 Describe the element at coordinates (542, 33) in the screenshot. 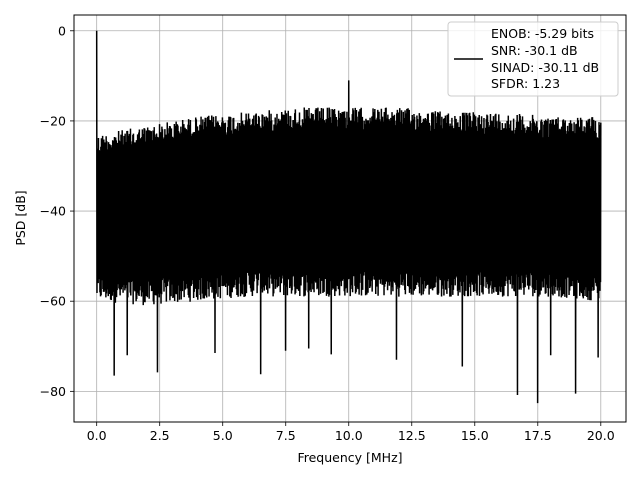

I see `legend-entry-enob: ENOB: -5.29 bits` at that location.